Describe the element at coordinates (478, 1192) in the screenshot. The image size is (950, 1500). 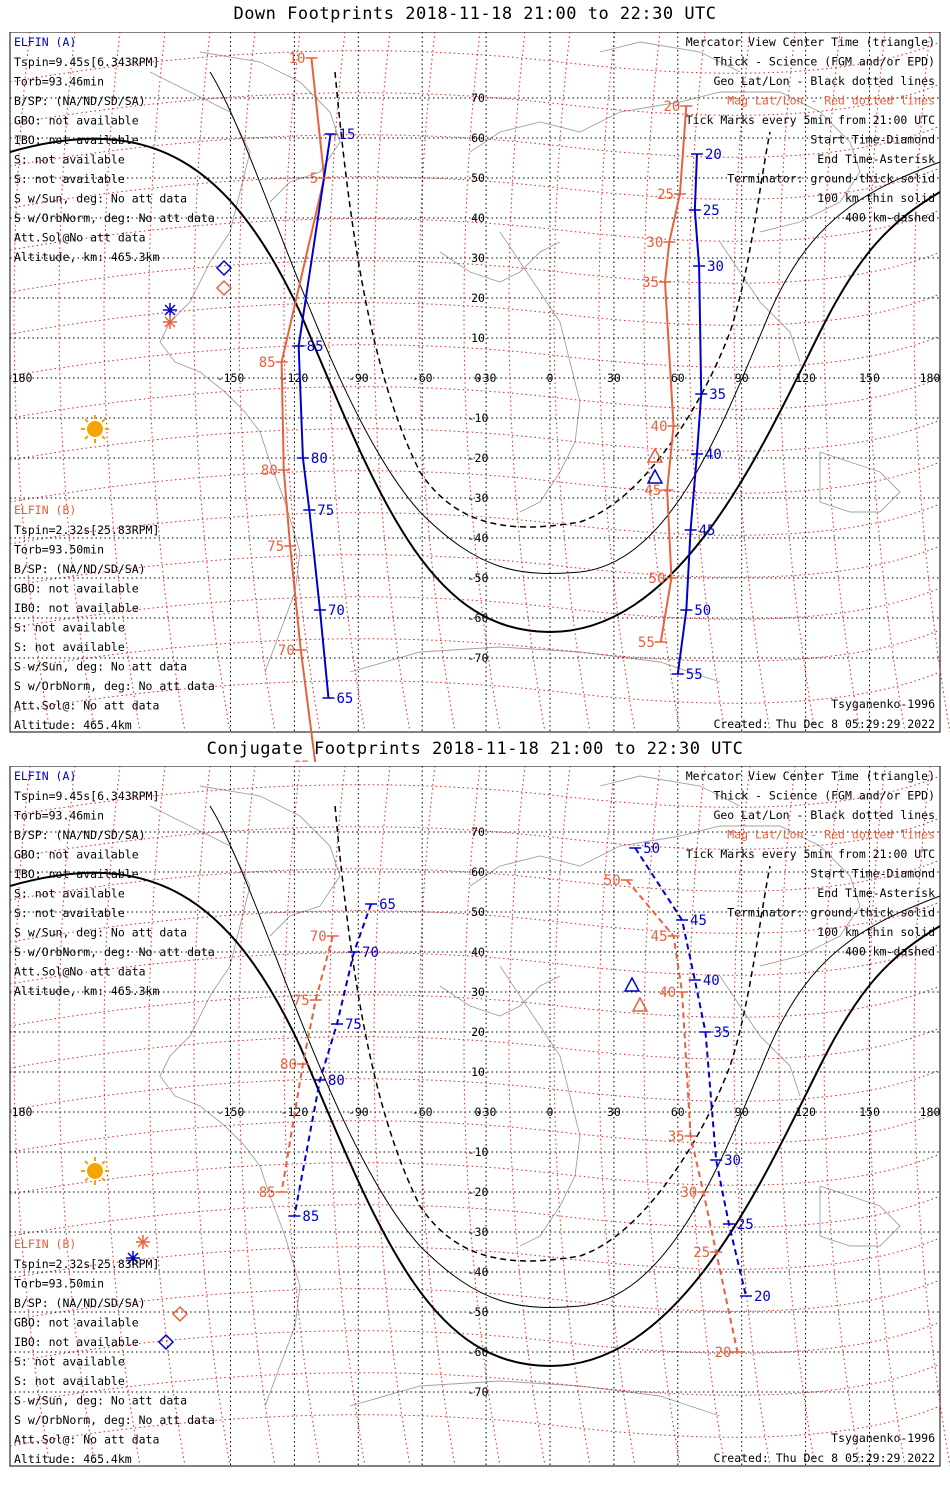
I see `lat-tick-label: -20` at that location.